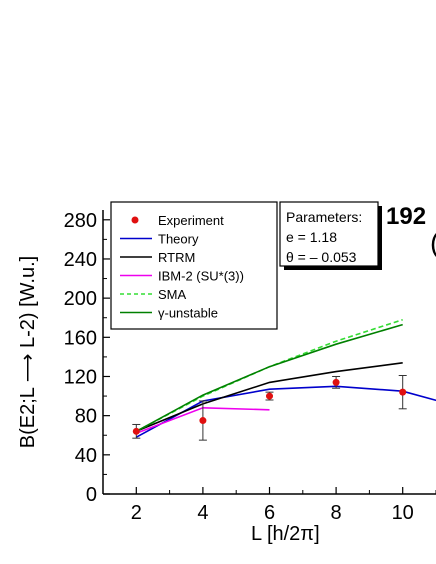  I want to click on series-lines, so click(285, 378).